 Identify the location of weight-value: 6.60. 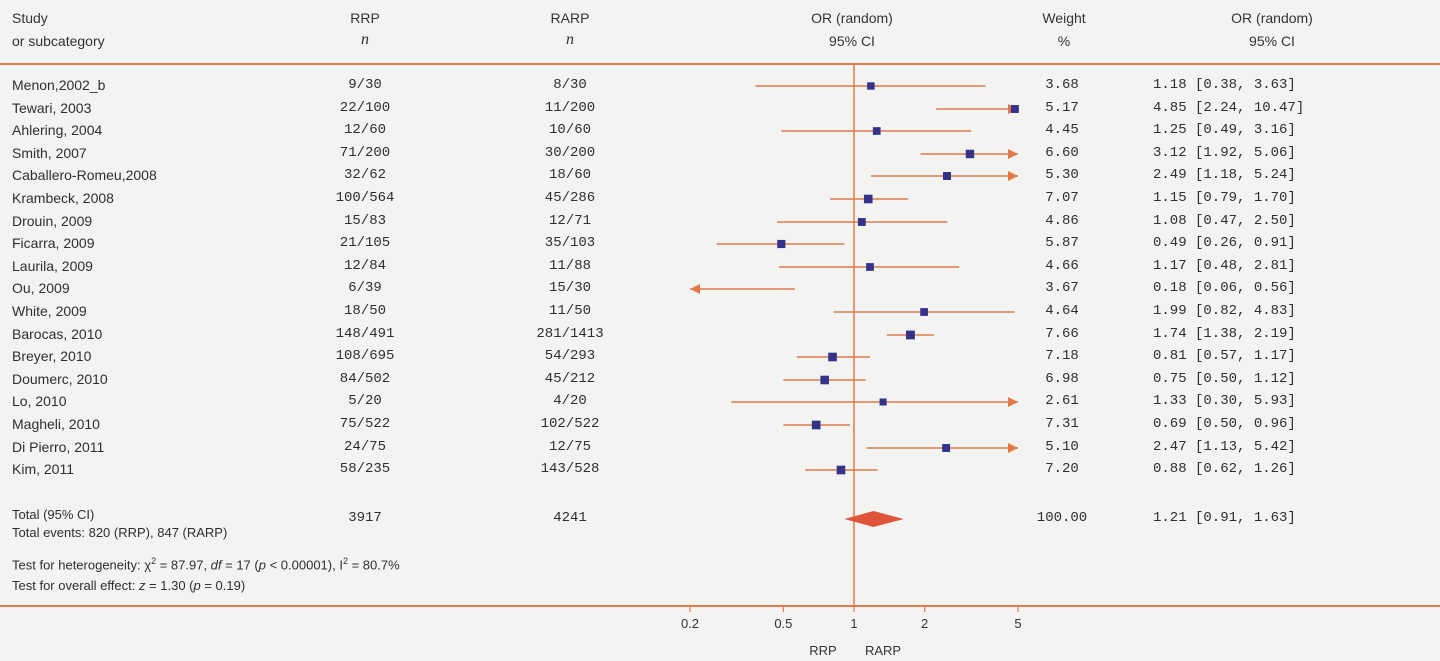
(1062, 153).